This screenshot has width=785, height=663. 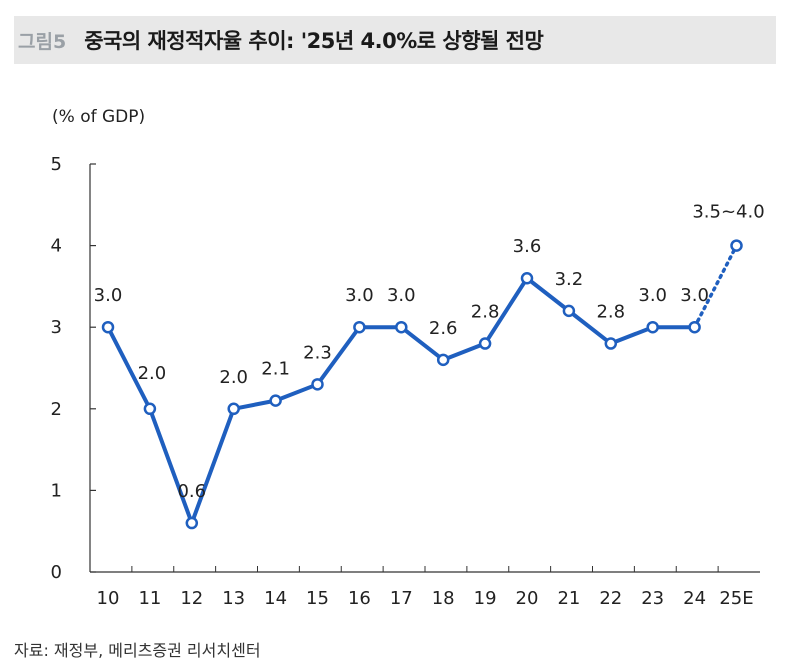 I want to click on chart-title: 중국의 재정적자율 추이: '25년 4.0%로 상향될 전망, so click(x=314, y=41).